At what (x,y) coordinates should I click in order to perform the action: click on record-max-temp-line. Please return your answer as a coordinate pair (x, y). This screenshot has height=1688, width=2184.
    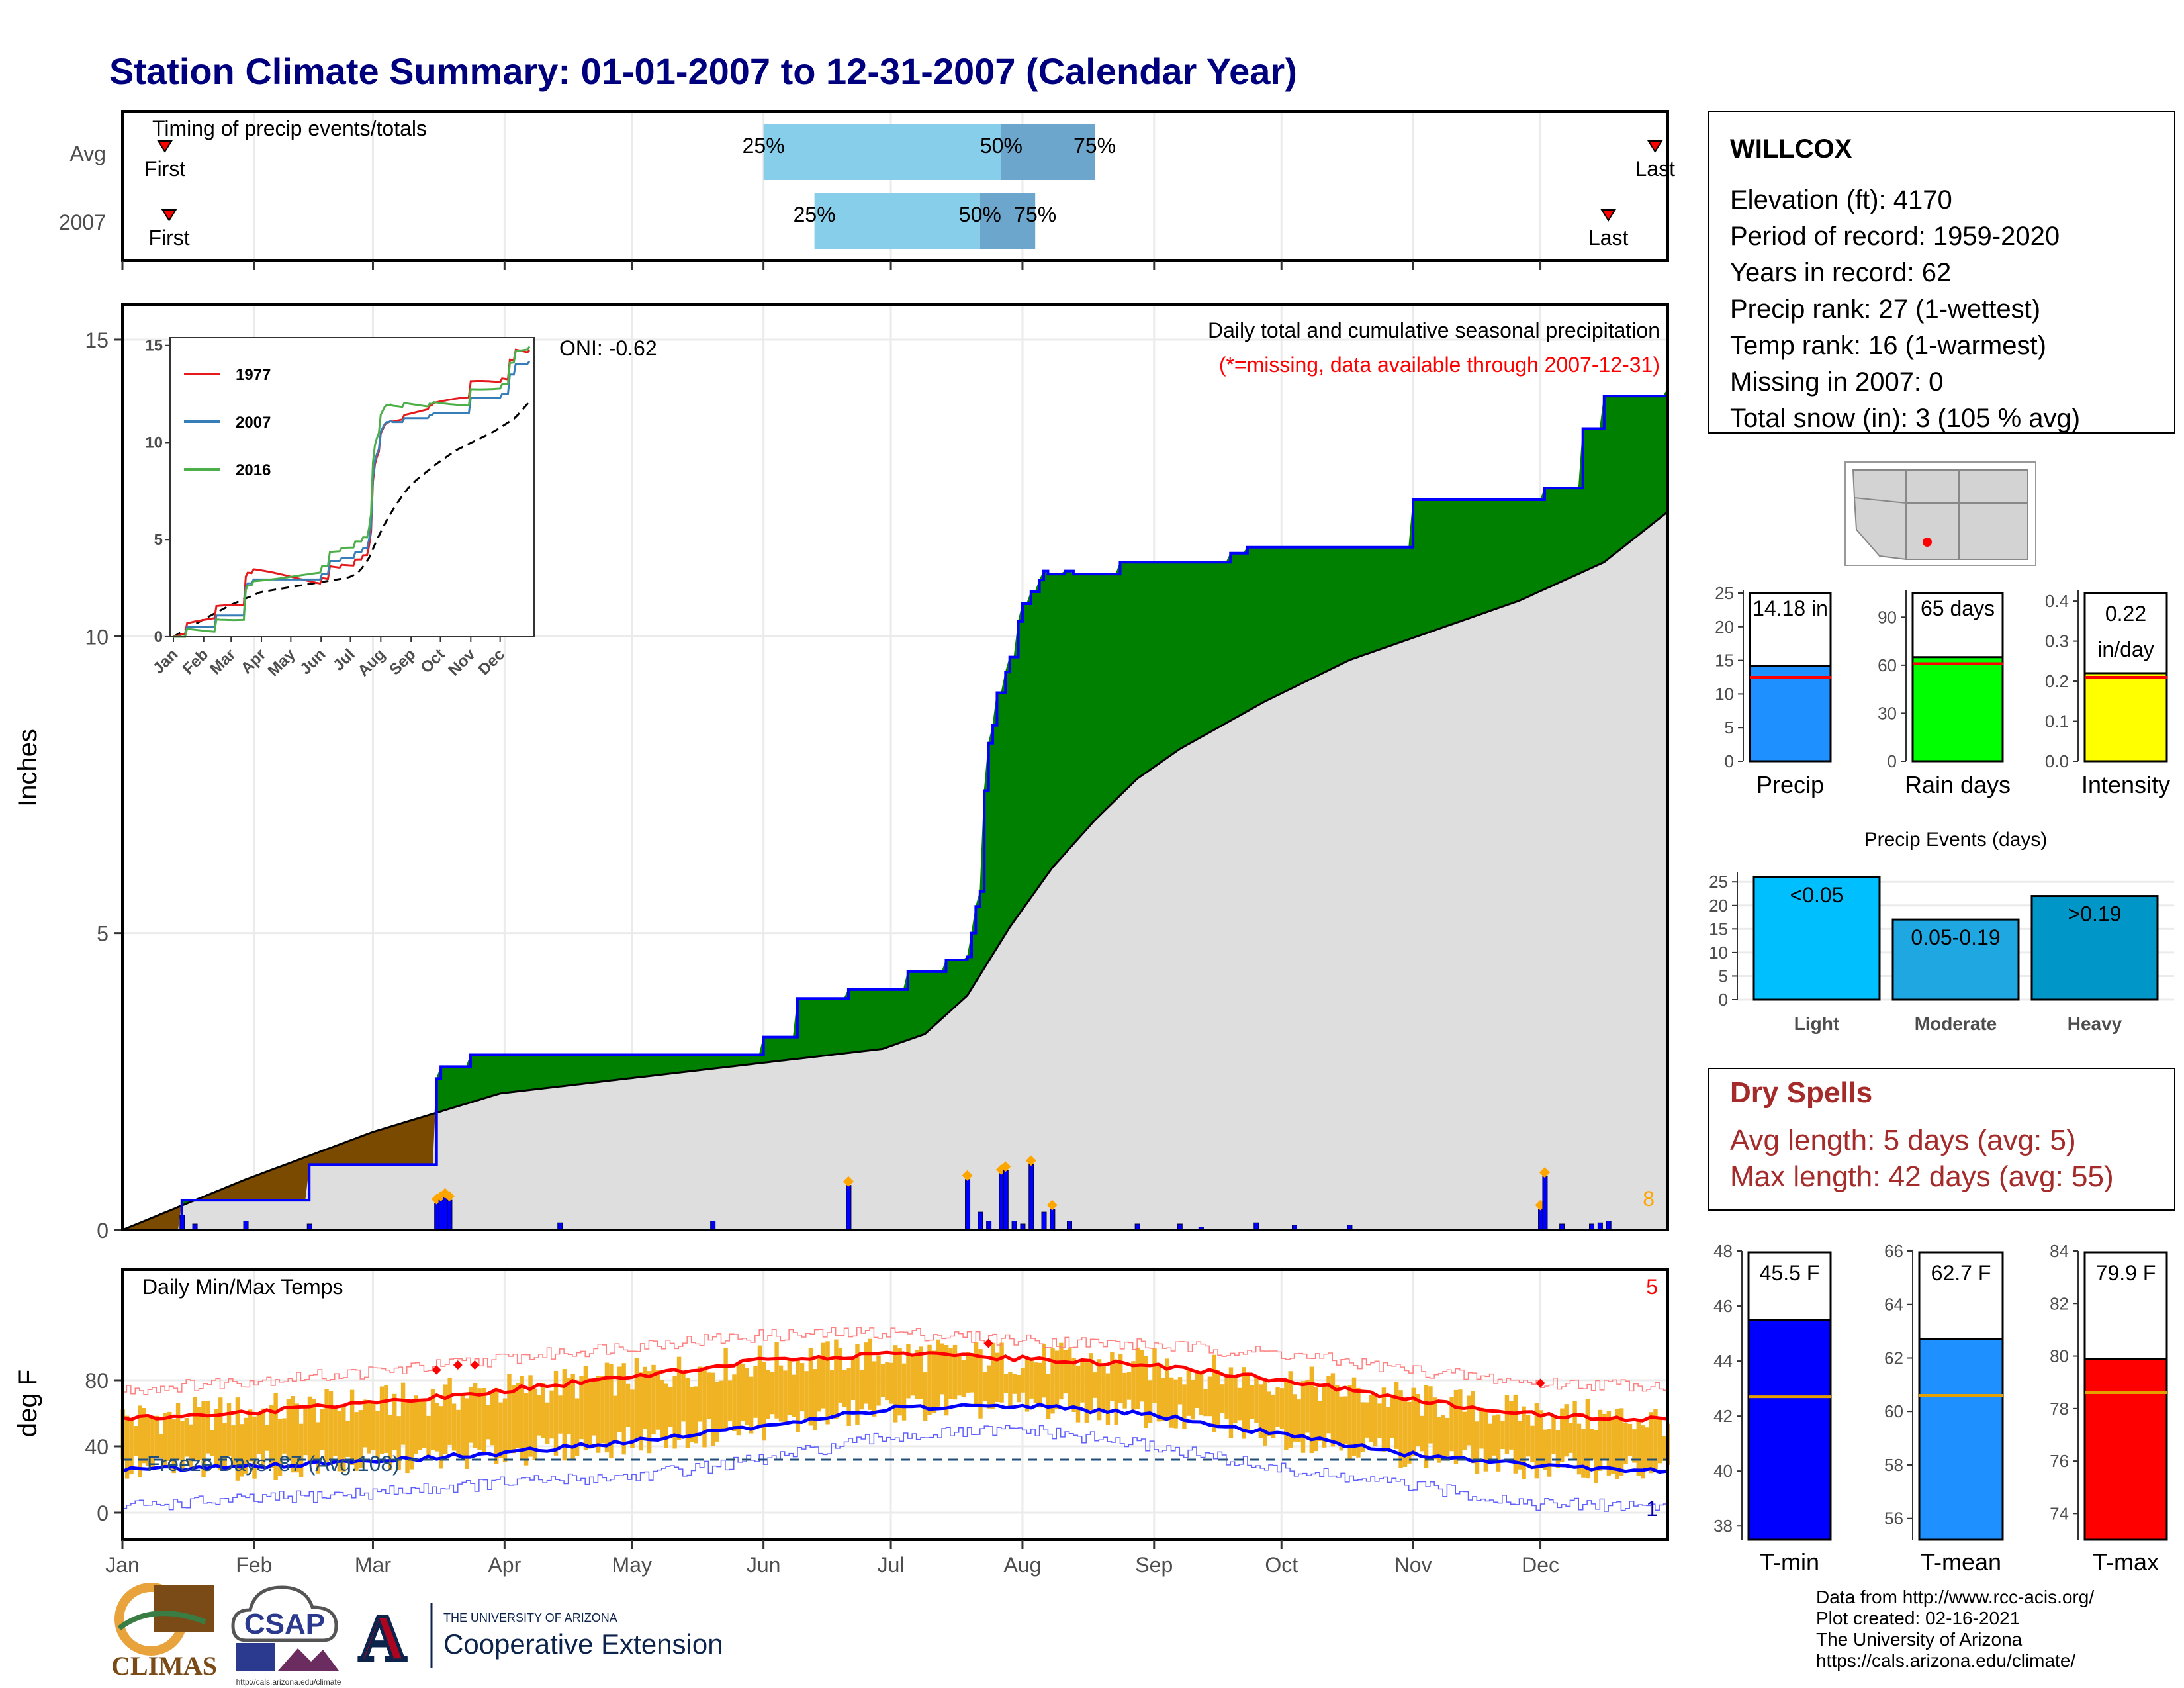
    Looking at the image, I should click on (895, 1361).